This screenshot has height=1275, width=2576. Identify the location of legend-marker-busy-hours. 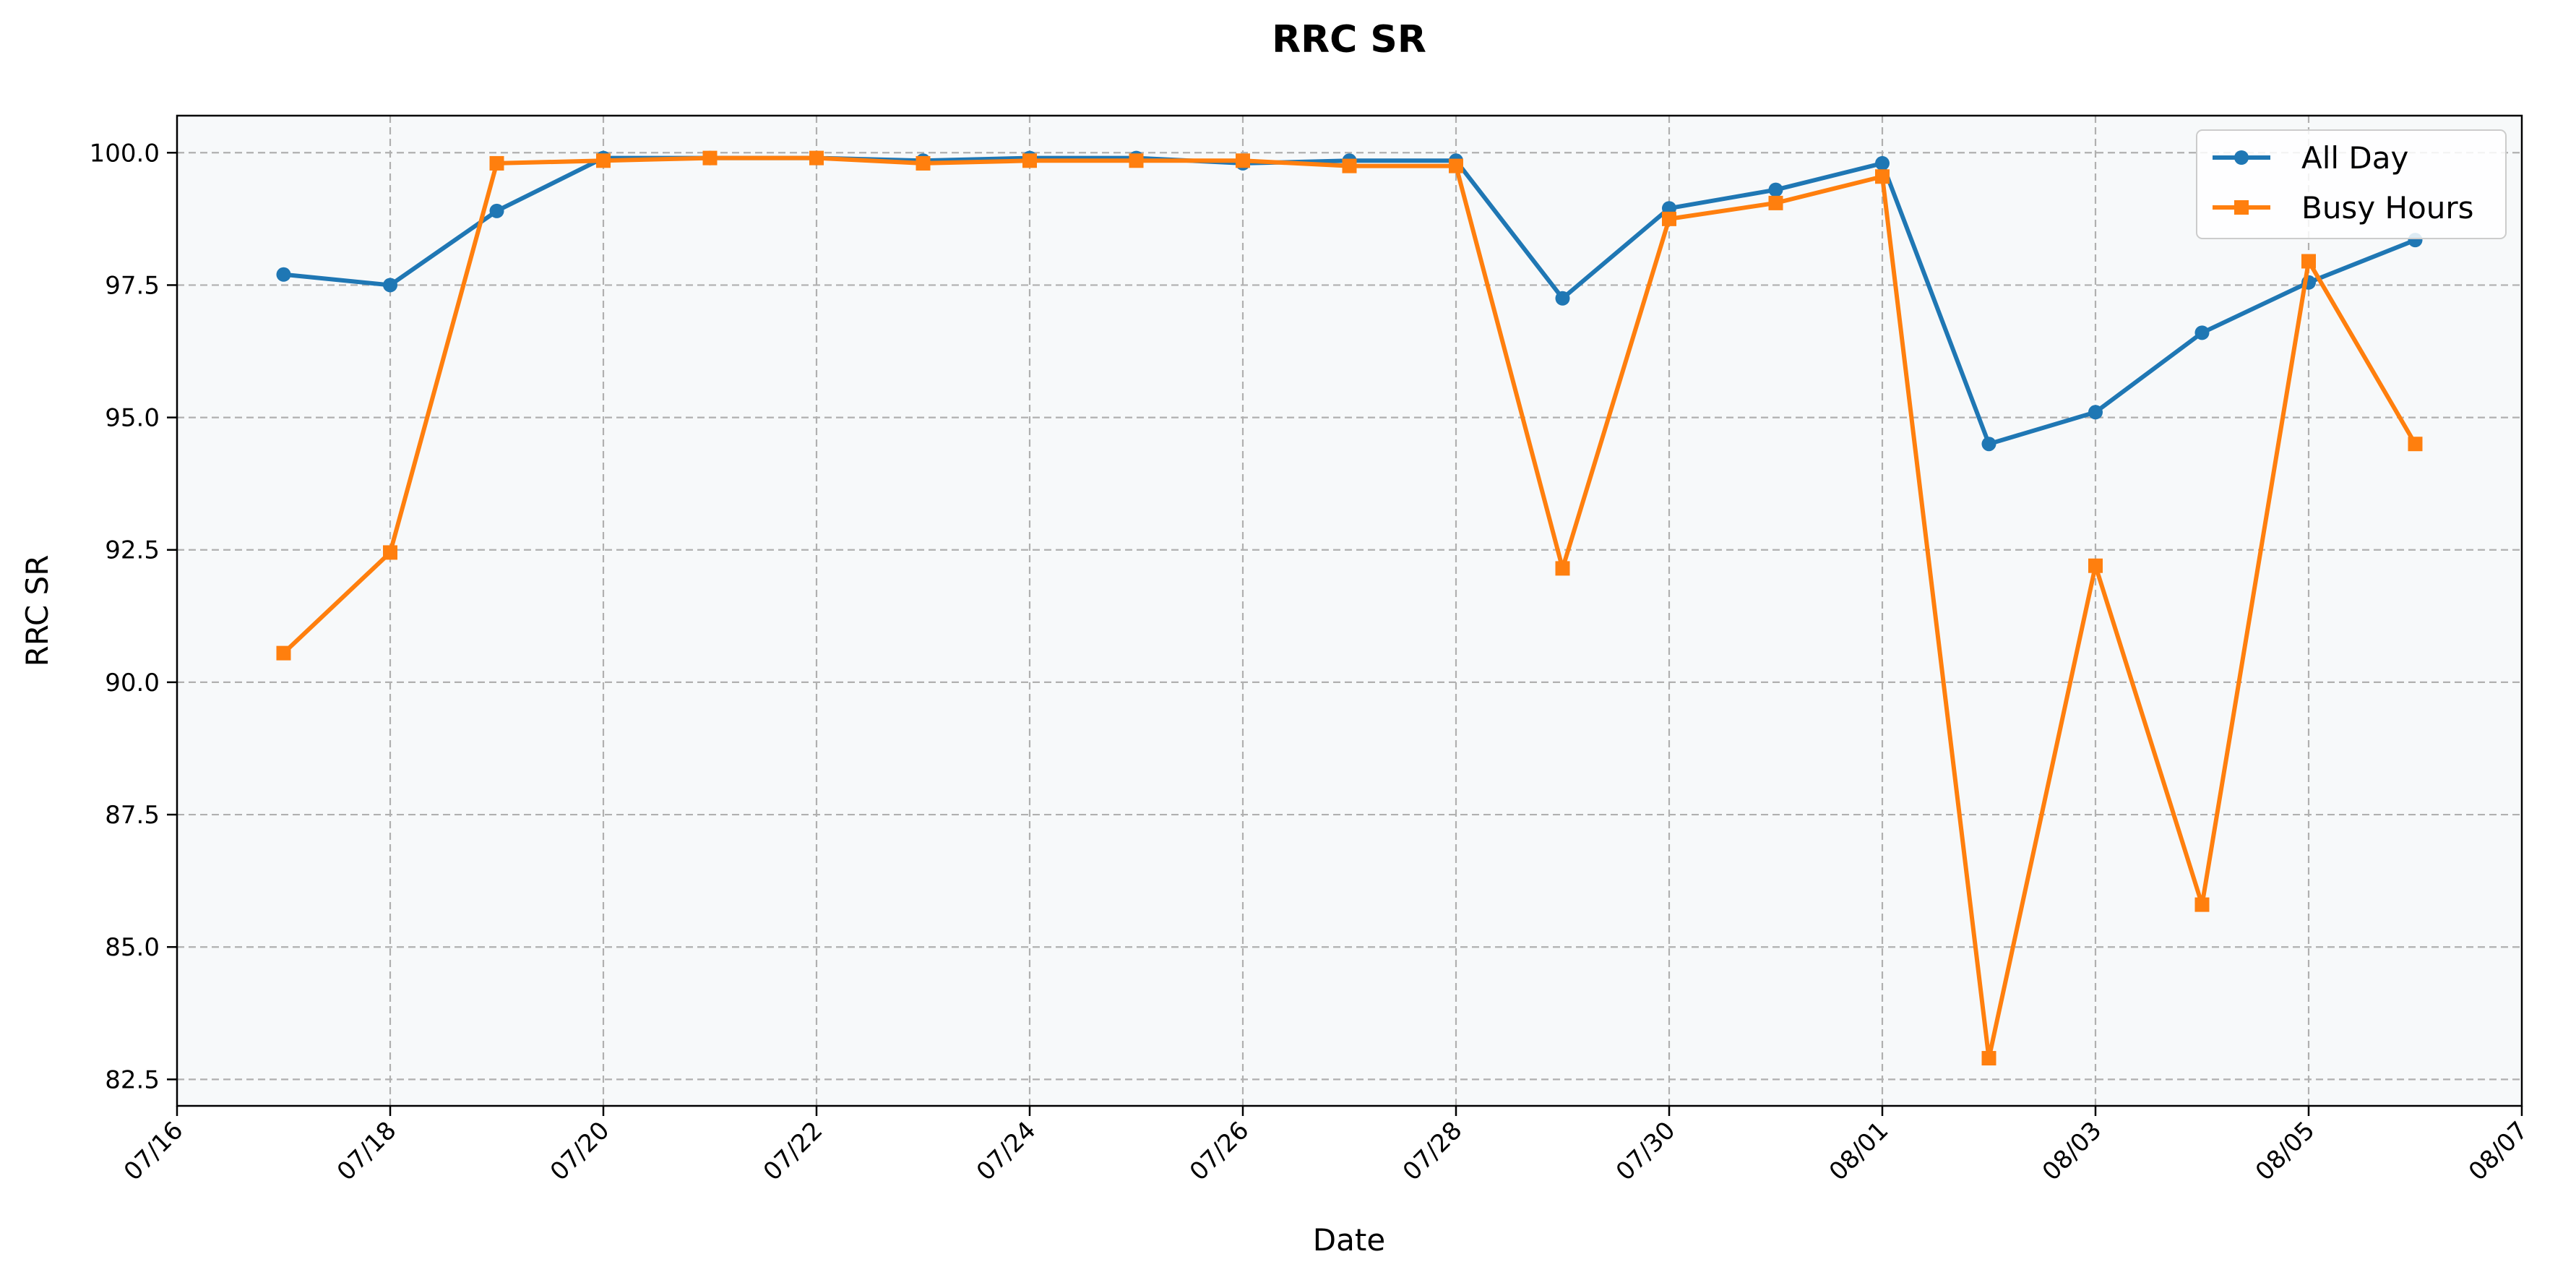
(2241, 207).